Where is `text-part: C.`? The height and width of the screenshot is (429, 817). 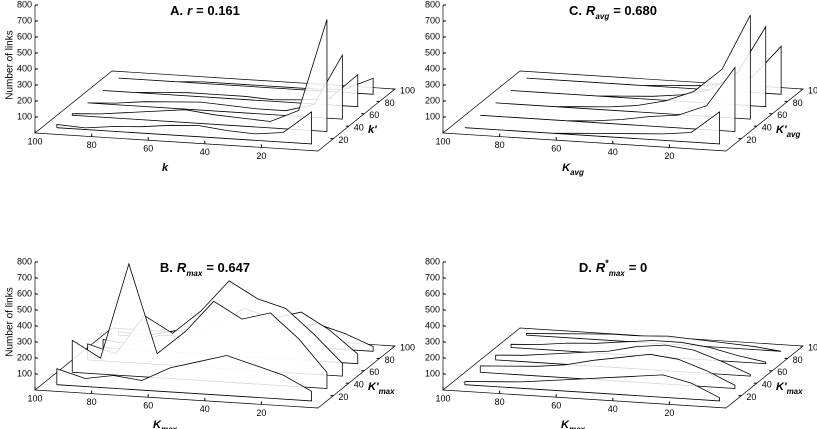
text-part: C. is located at coordinates (575, 10).